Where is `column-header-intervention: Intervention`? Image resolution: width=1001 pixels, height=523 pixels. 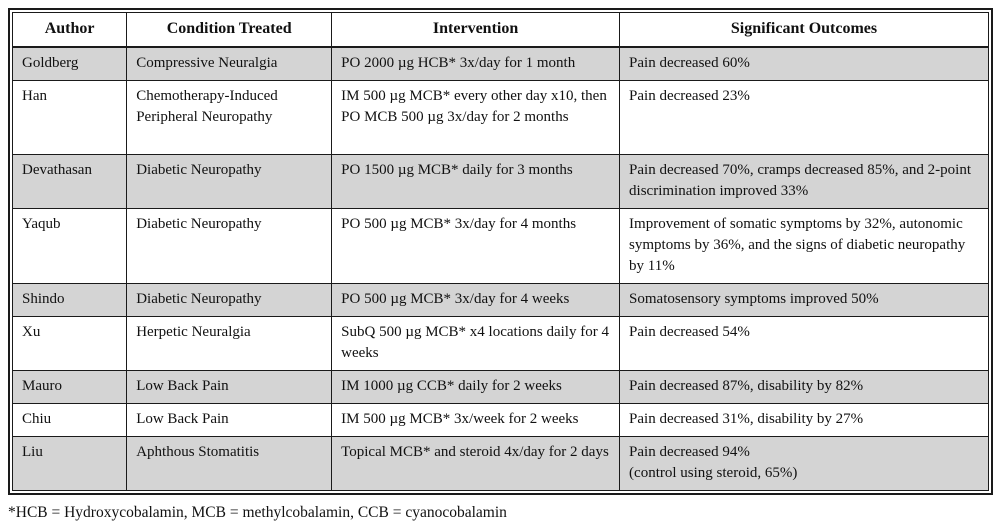 column-header-intervention: Intervention is located at coordinates (476, 29).